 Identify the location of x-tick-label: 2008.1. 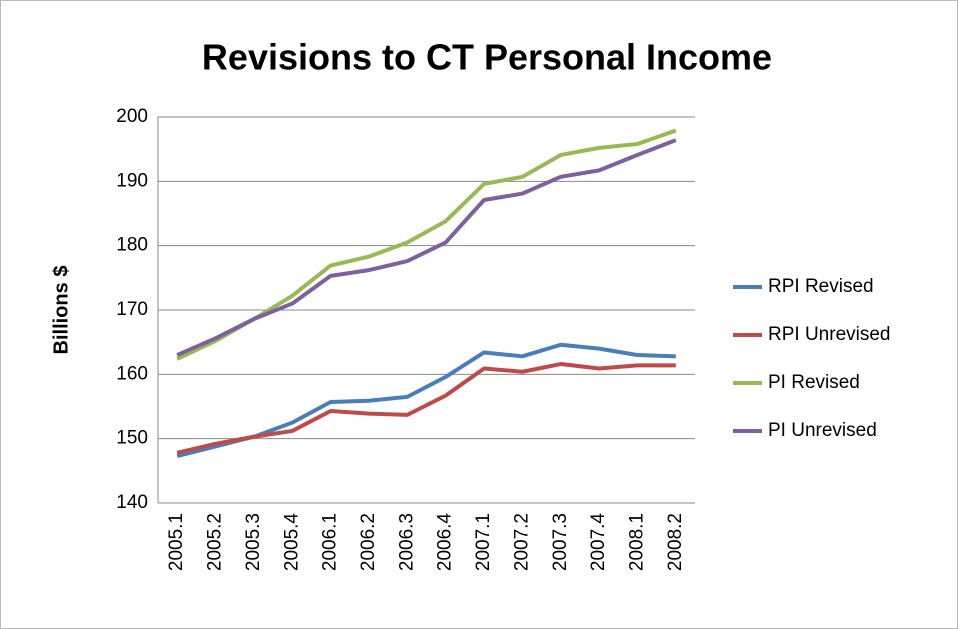
(636, 542).